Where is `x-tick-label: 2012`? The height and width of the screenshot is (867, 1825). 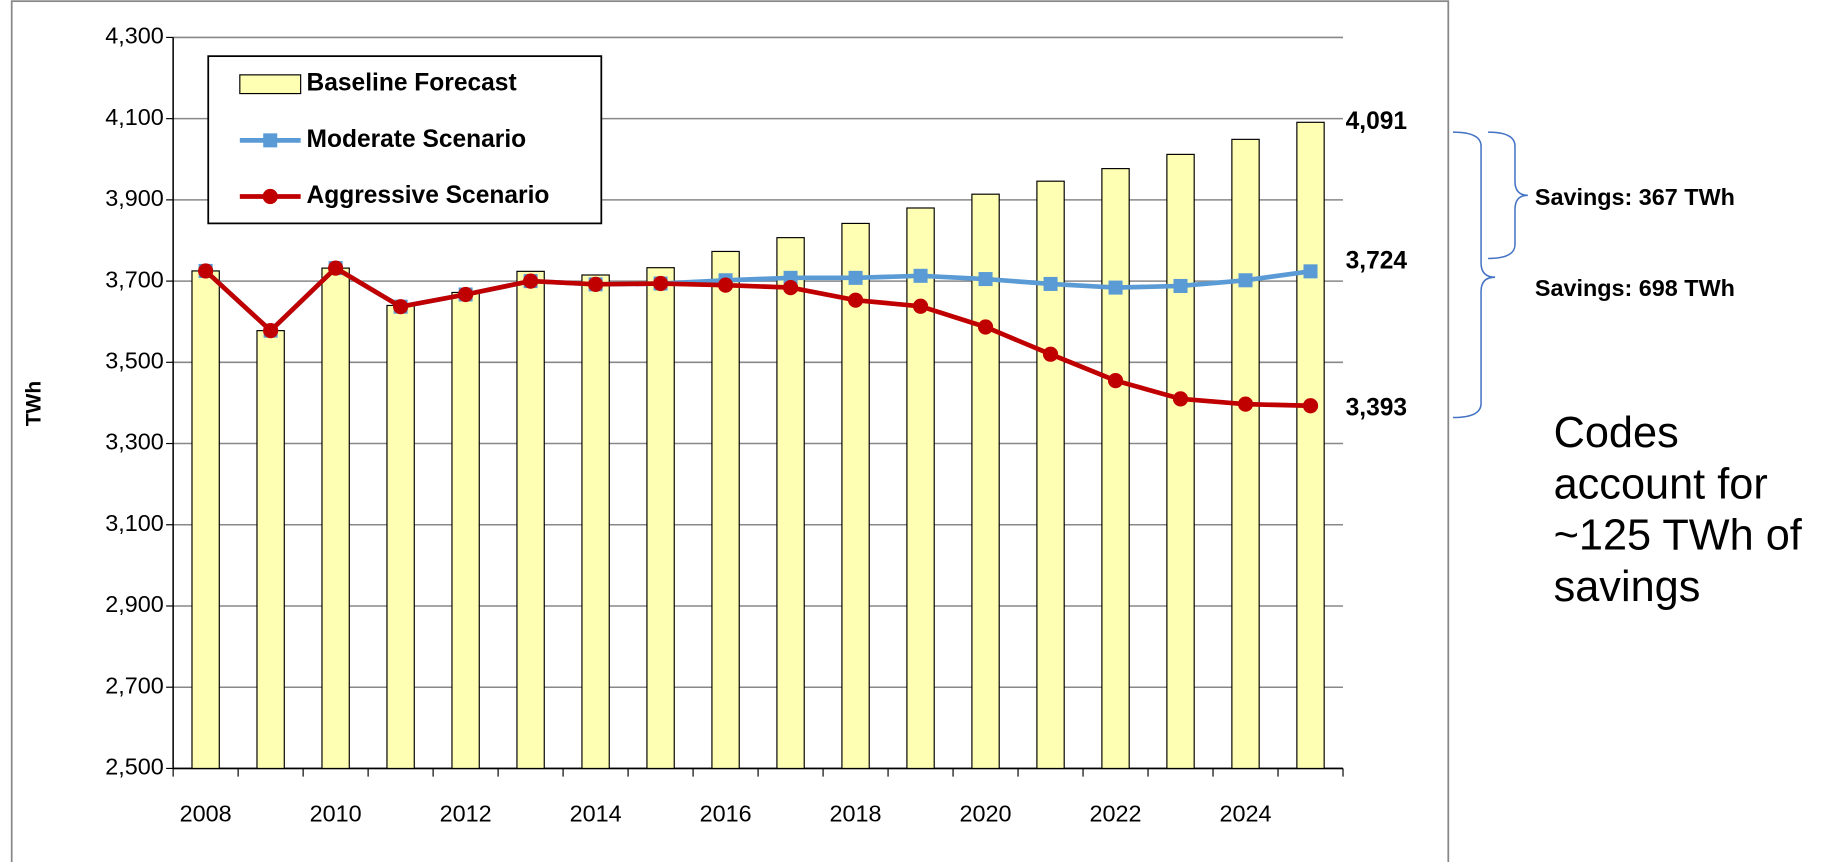
x-tick-label: 2012 is located at coordinates (466, 813).